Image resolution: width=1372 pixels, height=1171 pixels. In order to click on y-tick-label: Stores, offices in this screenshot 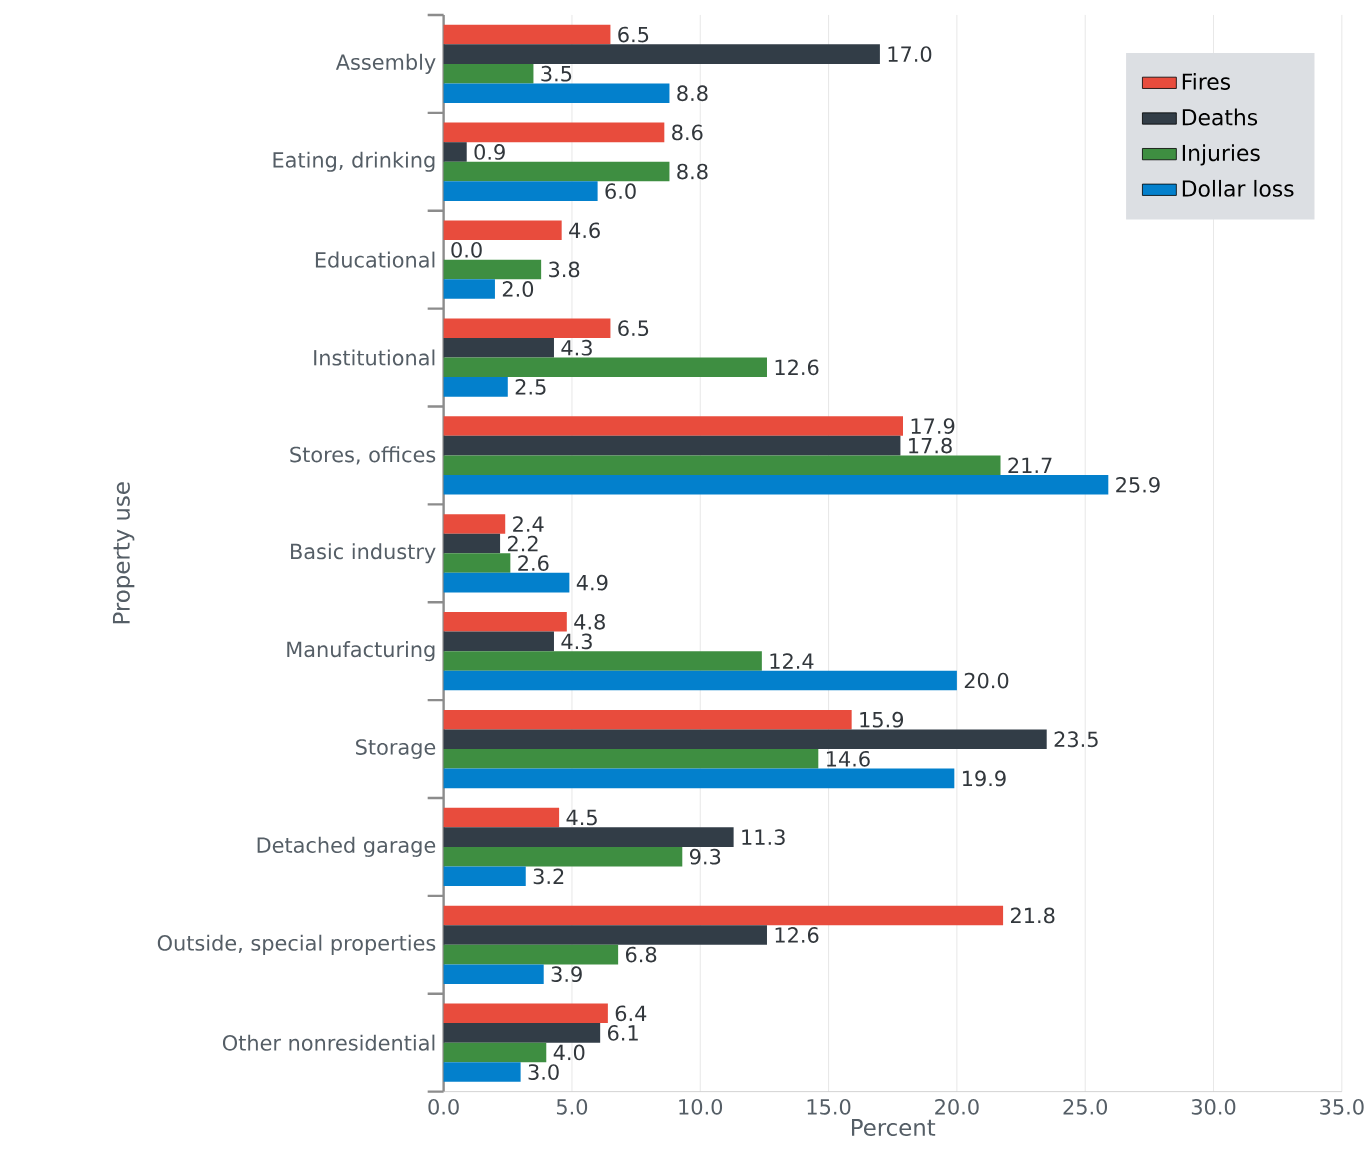, I will do `click(363, 455)`.